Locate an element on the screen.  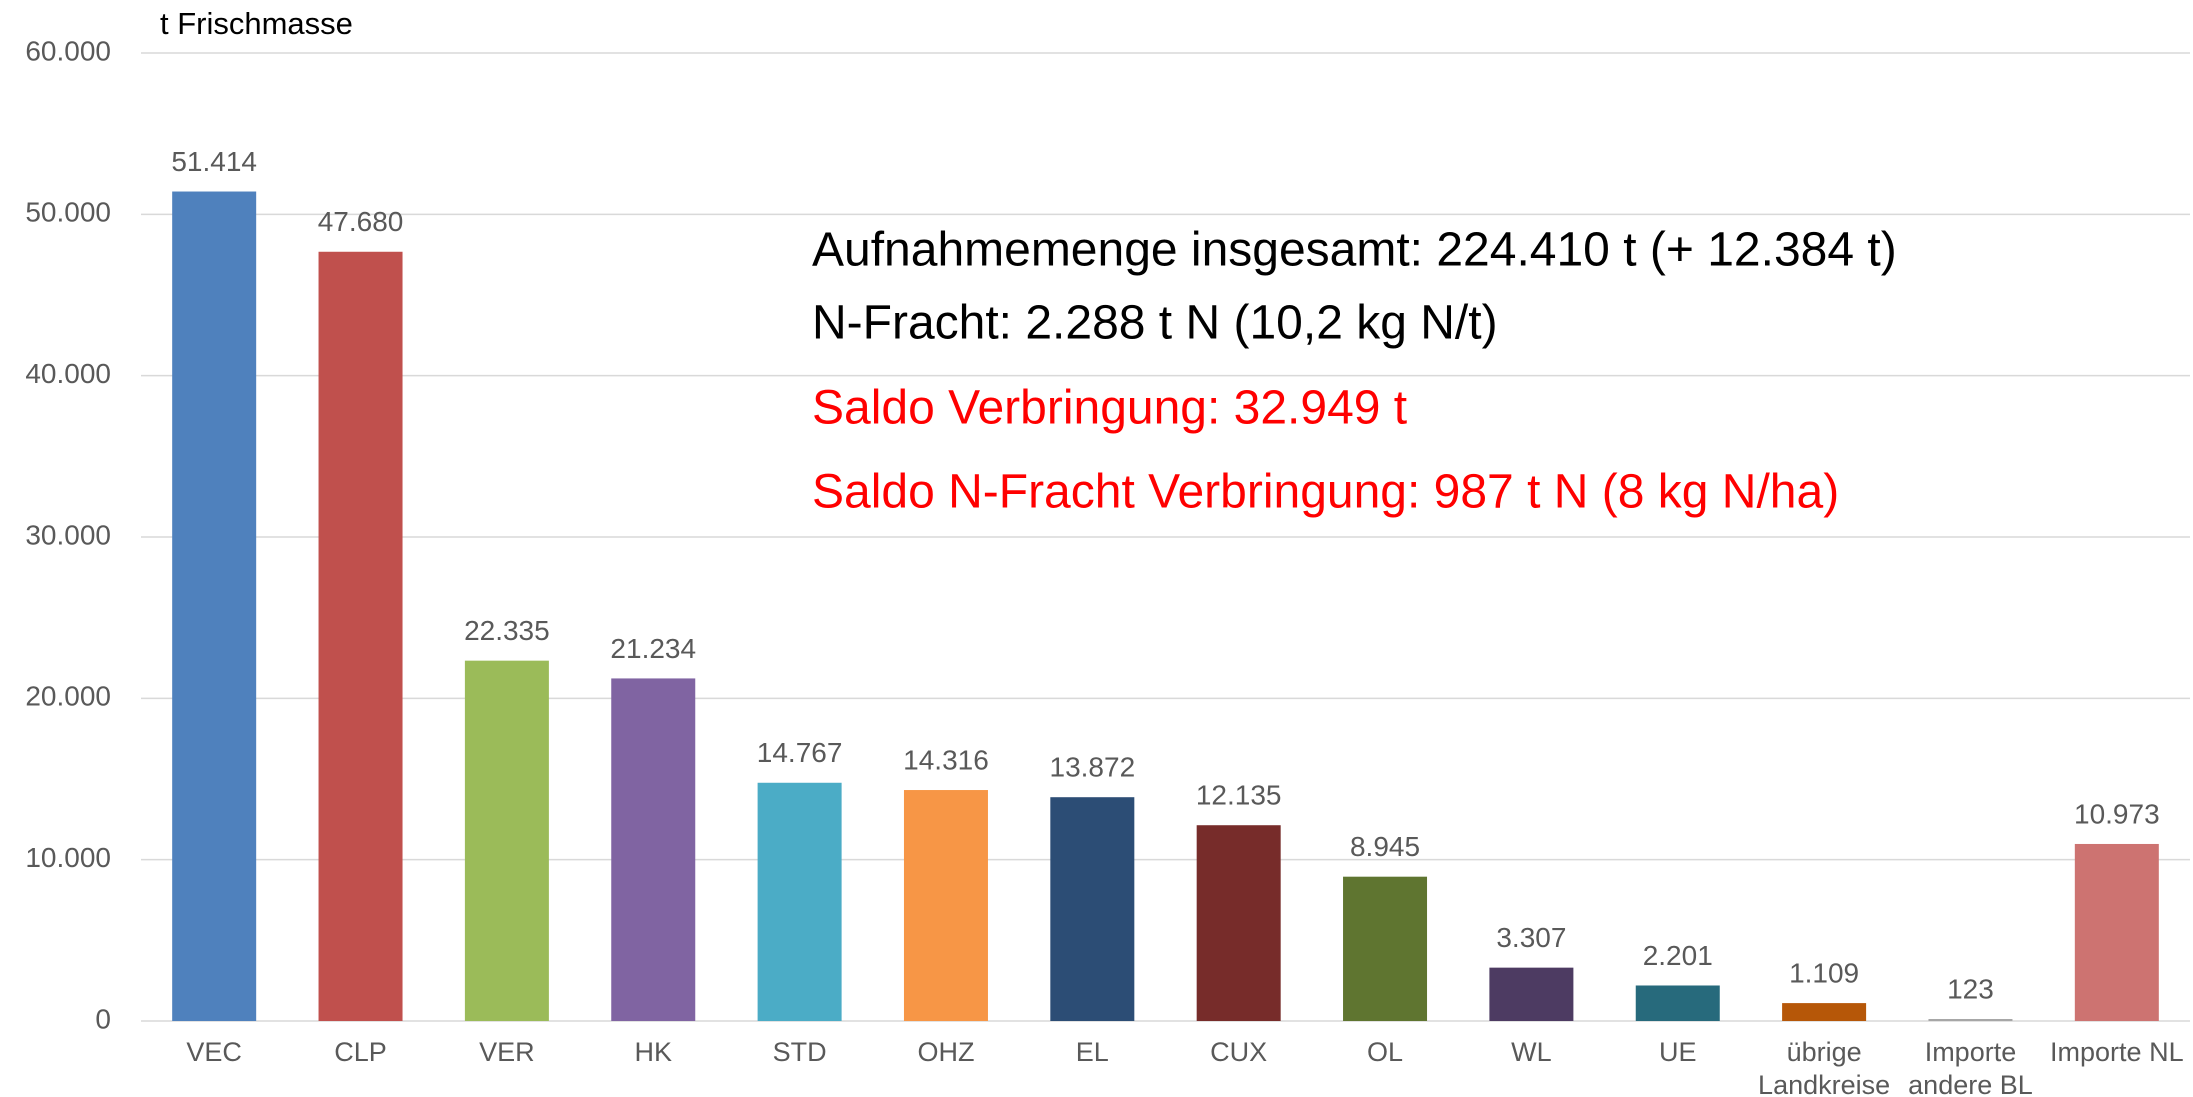
value-label: 123 is located at coordinates (1970, 988).